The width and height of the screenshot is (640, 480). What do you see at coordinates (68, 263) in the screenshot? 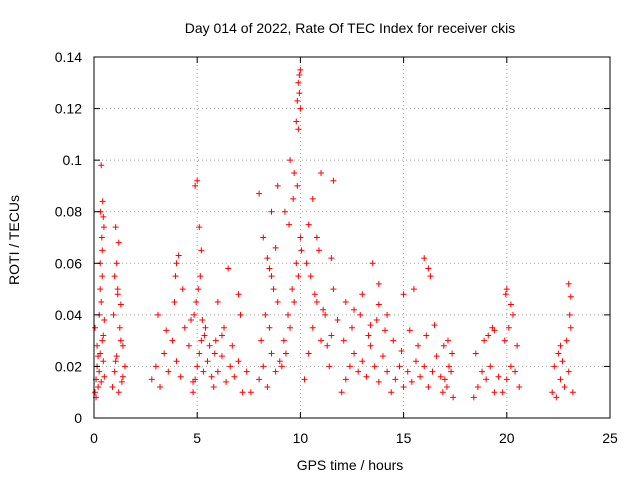
I see `y-tick-label: 0.06` at bounding box center [68, 263].